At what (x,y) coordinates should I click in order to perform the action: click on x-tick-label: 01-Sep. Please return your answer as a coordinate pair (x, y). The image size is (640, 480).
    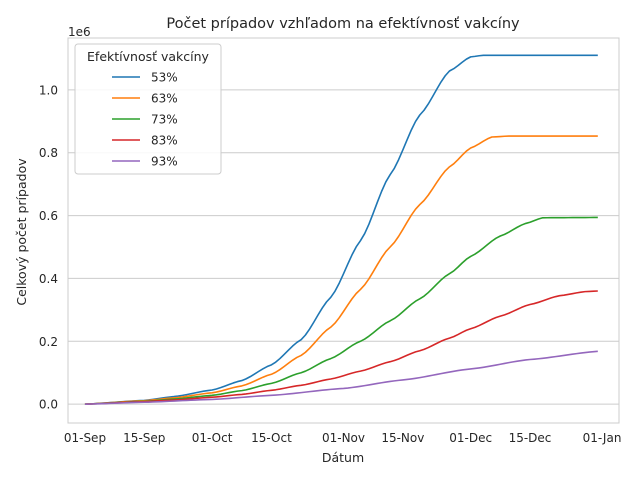
    Looking at the image, I should click on (85, 438).